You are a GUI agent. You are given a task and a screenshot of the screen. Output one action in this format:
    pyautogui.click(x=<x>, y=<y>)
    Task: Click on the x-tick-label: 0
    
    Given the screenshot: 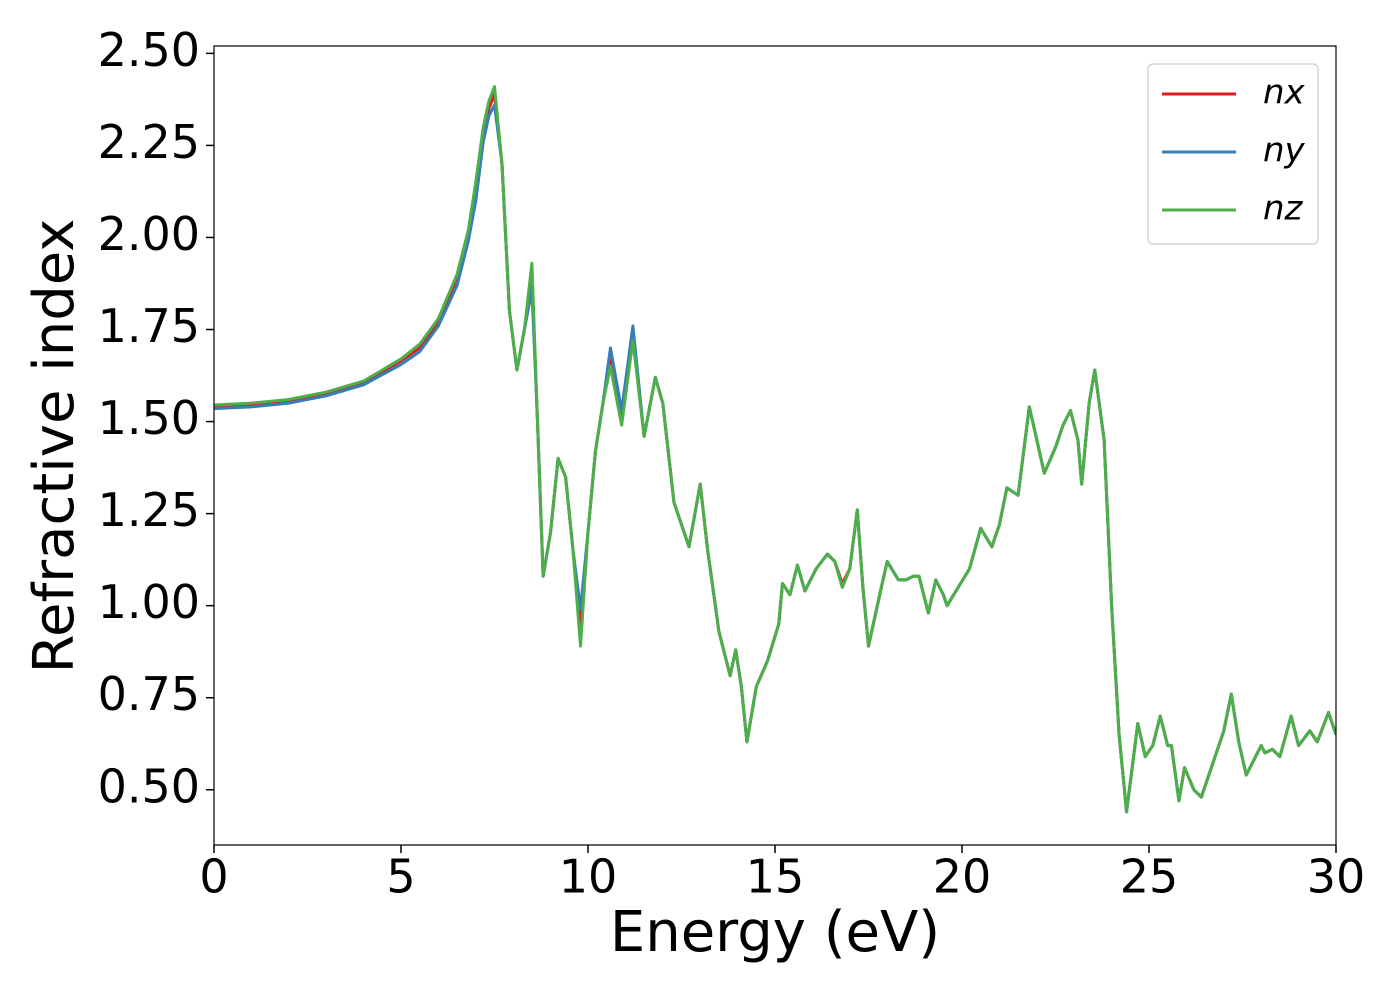 What is the action you would take?
    pyautogui.click(x=213, y=877)
    